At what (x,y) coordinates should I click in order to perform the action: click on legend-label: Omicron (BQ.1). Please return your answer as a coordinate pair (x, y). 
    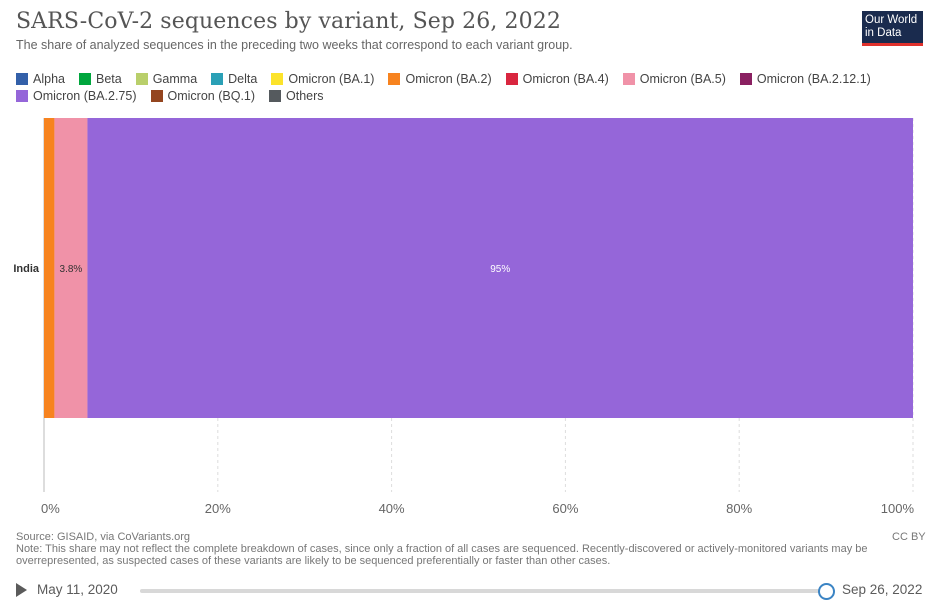
    Looking at the image, I should click on (211, 95).